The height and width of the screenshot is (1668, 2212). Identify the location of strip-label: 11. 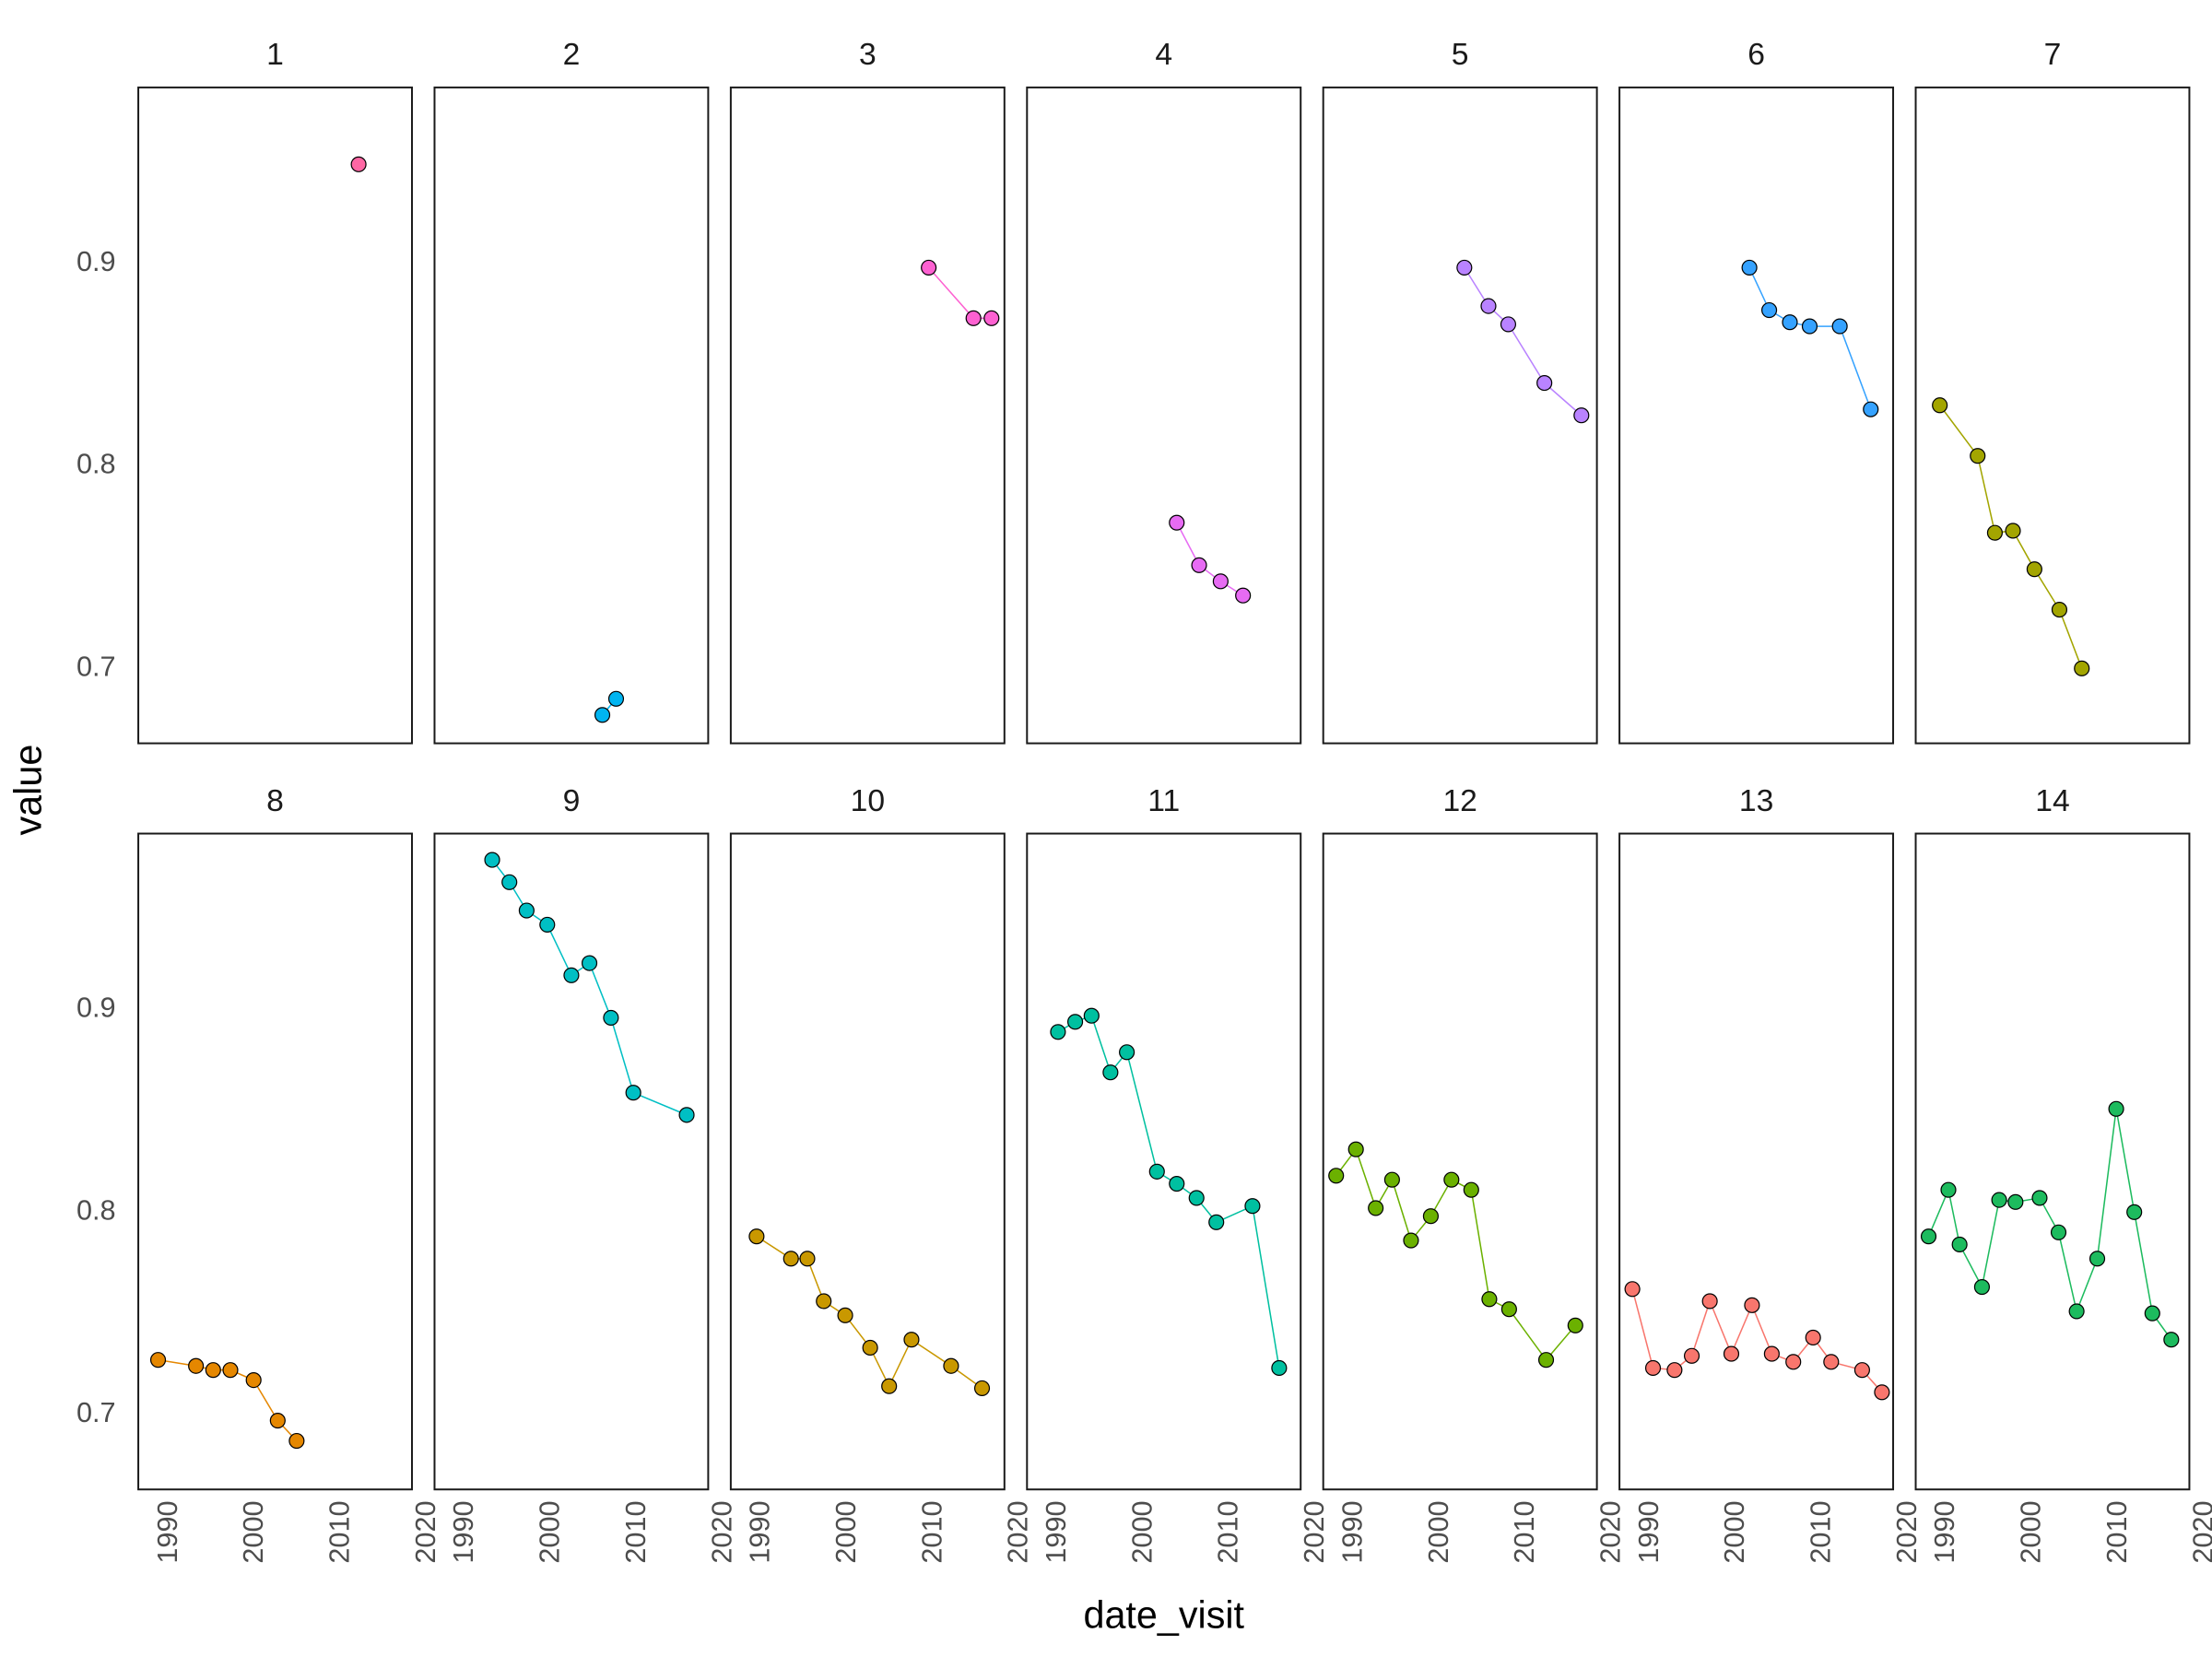
(1163, 801).